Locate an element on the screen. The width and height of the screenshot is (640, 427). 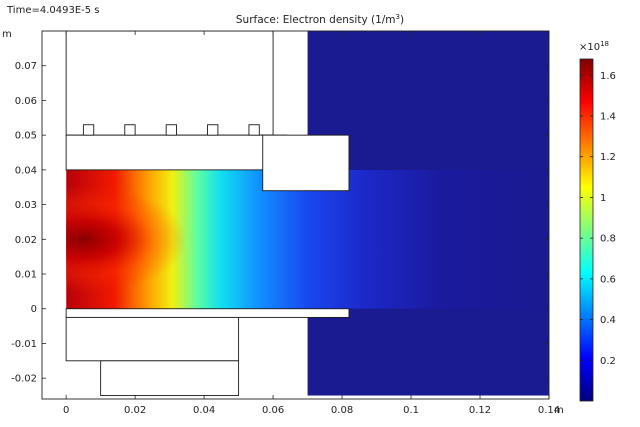
x-tick-label: 0.02 is located at coordinates (135, 410).